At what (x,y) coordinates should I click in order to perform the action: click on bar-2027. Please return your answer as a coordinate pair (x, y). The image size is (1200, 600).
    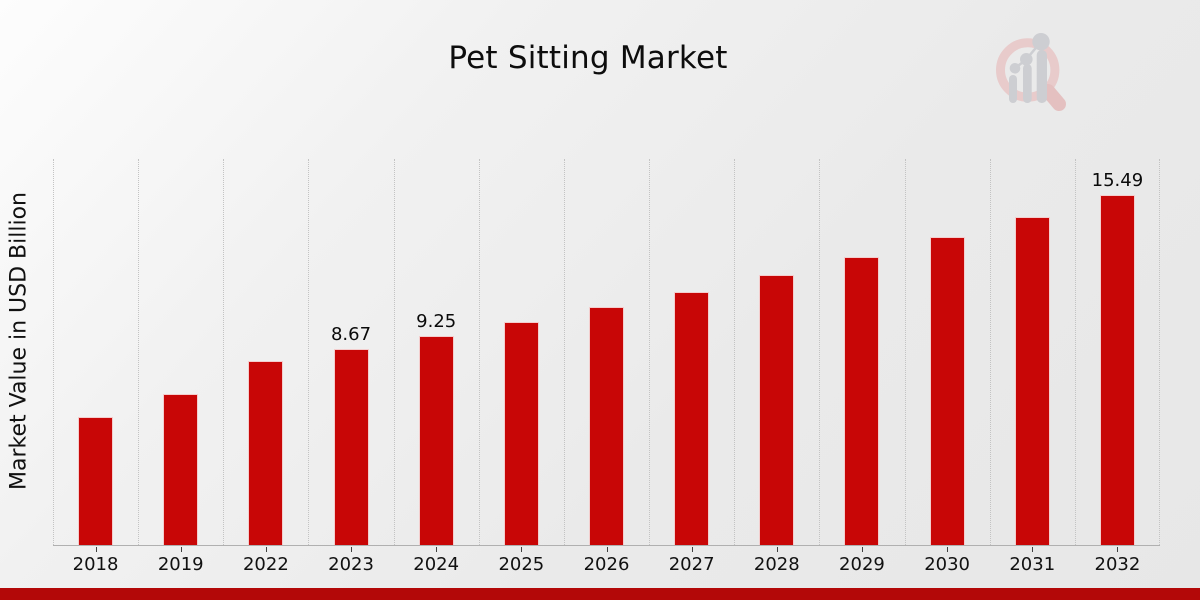
    Looking at the image, I should click on (692, 418).